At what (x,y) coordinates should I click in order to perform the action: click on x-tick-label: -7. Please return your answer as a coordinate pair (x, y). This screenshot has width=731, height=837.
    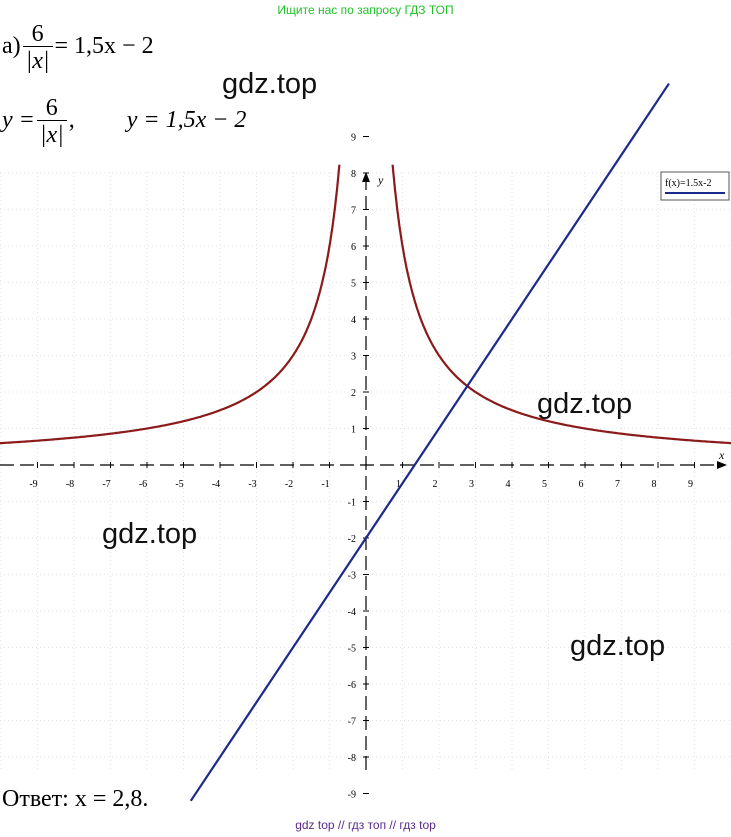
    Looking at the image, I should click on (106, 484).